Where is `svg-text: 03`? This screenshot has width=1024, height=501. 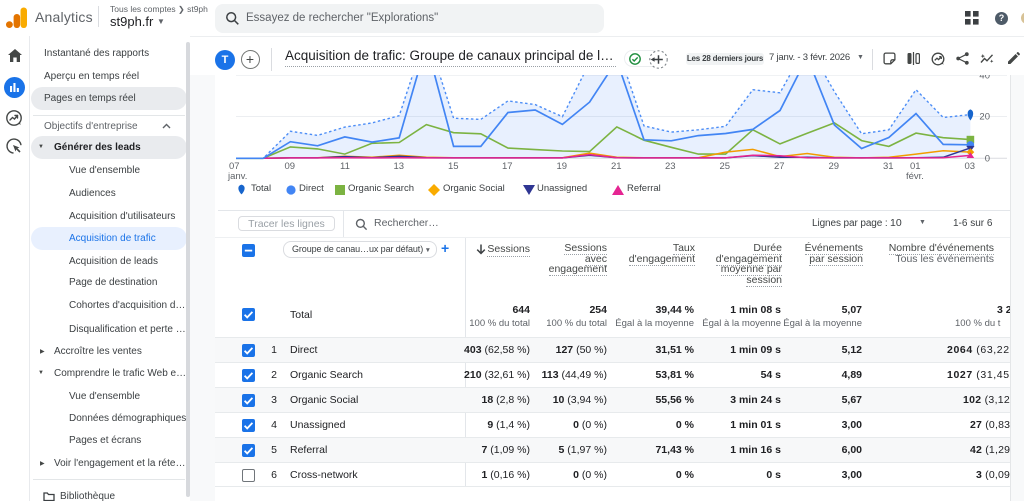
svg-text: 03 is located at coordinates (970, 166).